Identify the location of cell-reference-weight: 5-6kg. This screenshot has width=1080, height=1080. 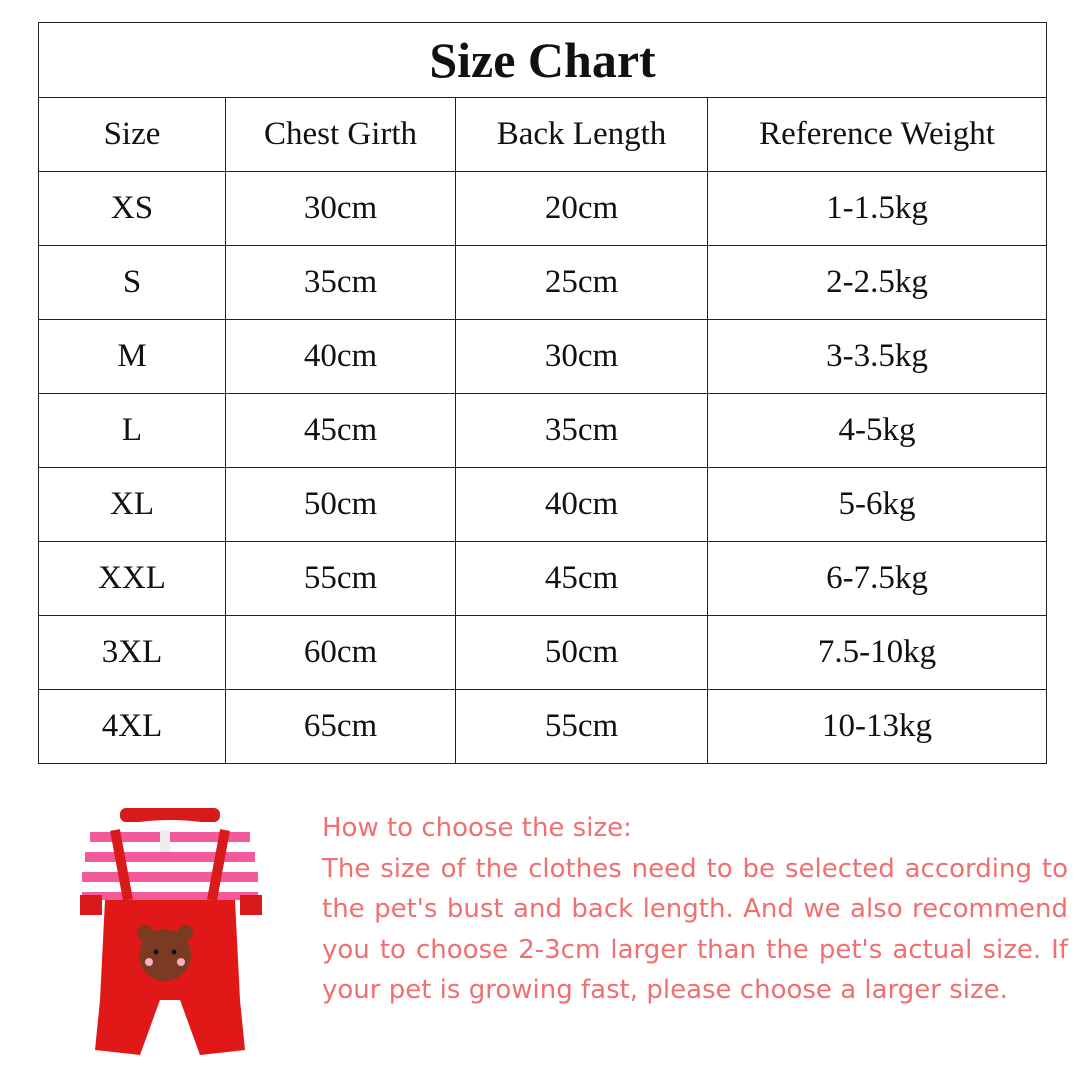
(877, 504).